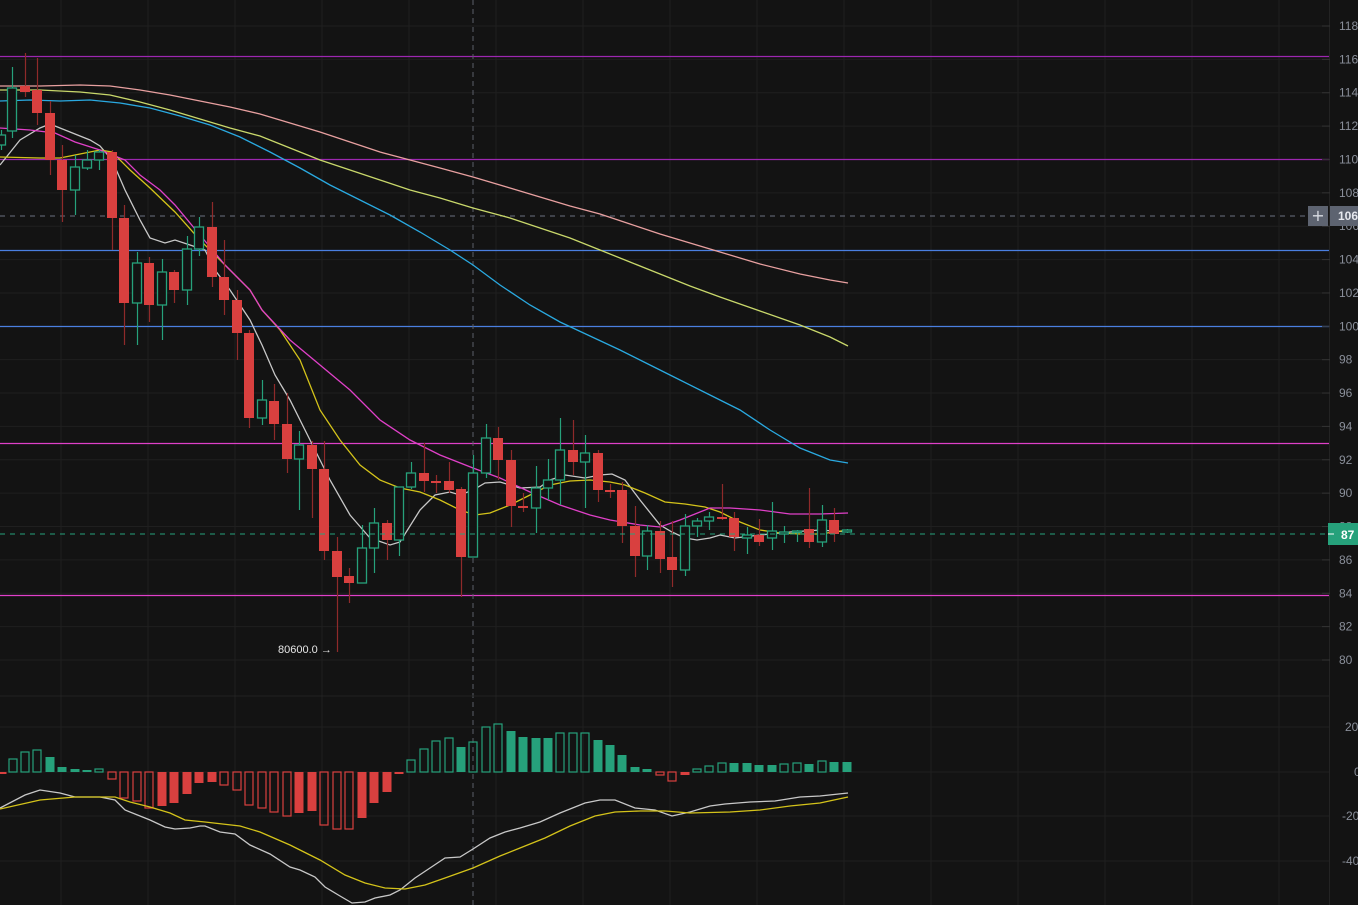 Image resolution: width=1358 pixels, height=905 pixels. What do you see at coordinates (1346, 460) in the screenshot?
I see `price-axis-label: 92` at bounding box center [1346, 460].